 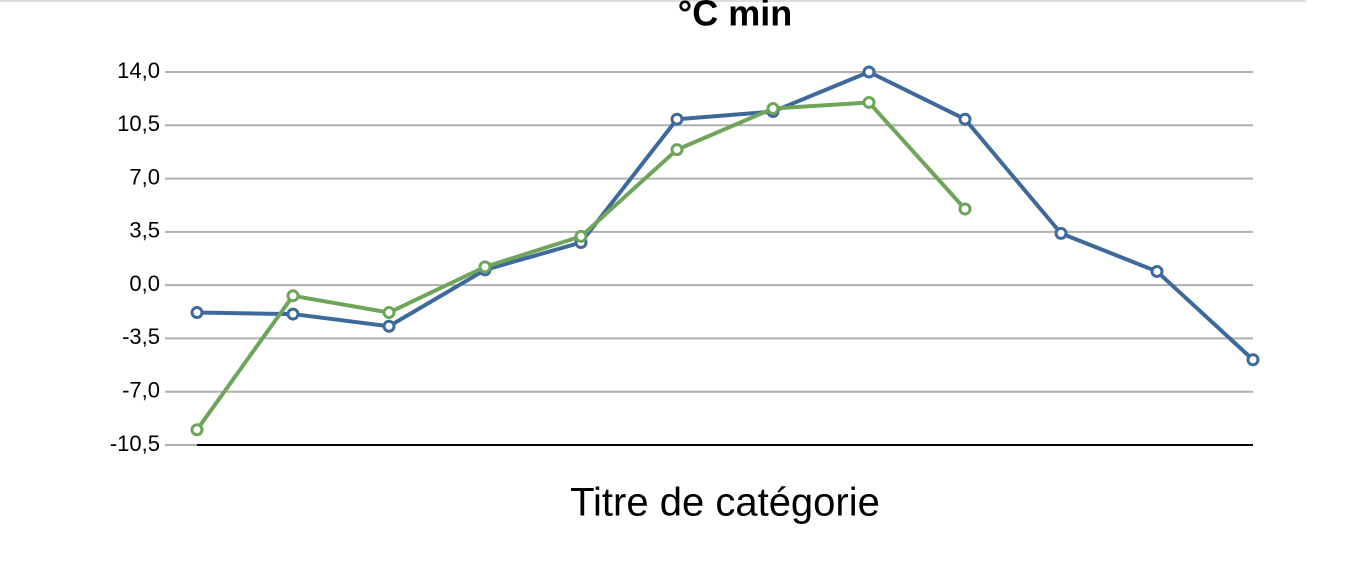 What do you see at coordinates (138, 123) in the screenshot?
I see `y-tick-label: 10,5` at bounding box center [138, 123].